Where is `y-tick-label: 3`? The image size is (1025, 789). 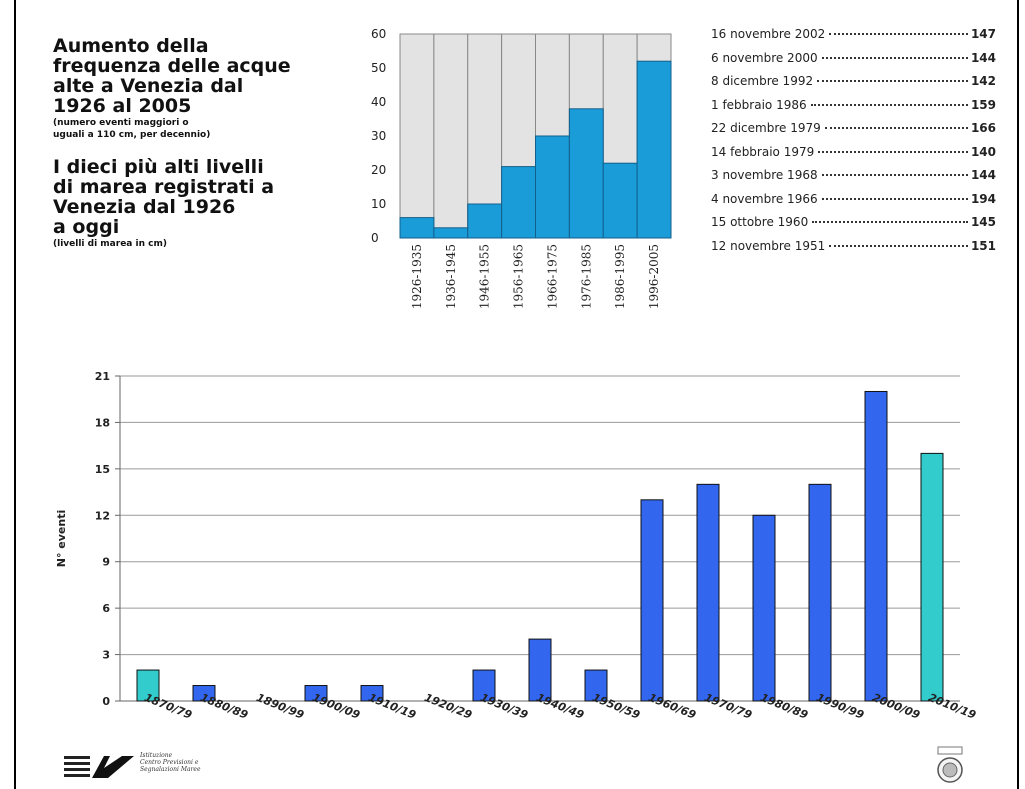
y-tick-label: 3 is located at coordinates (106, 655).